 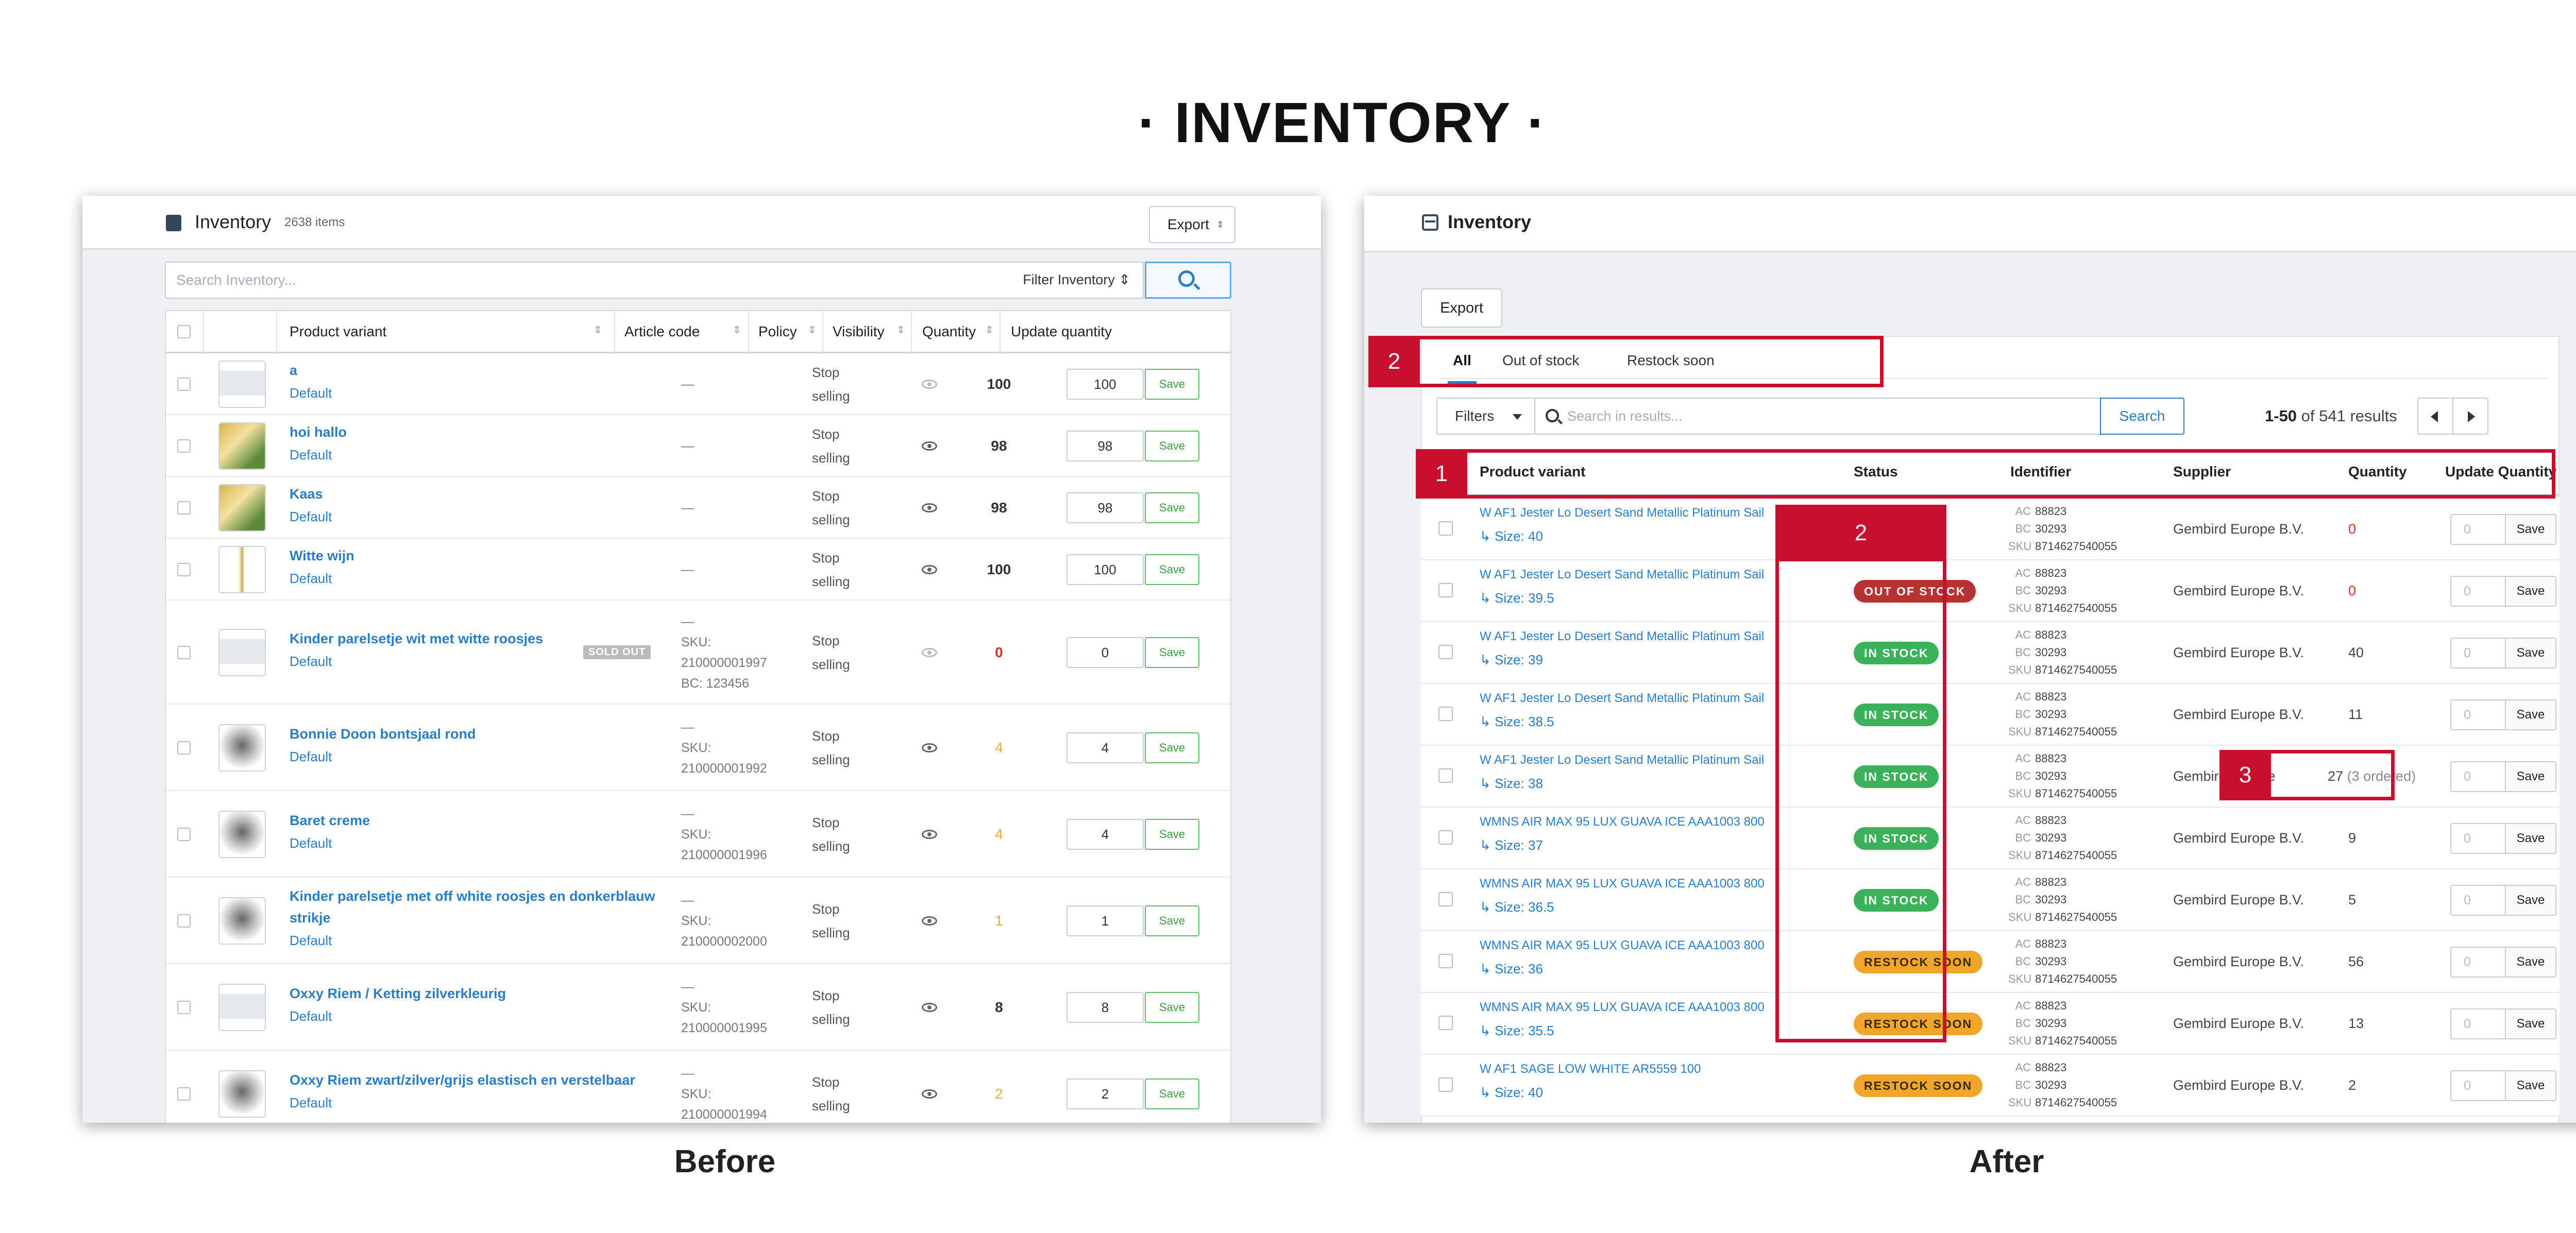 What do you see at coordinates (654, 281) in the screenshot?
I see `before-search-input: Search Inventory... Filter Inventory ⇕` at bounding box center [654, 281].